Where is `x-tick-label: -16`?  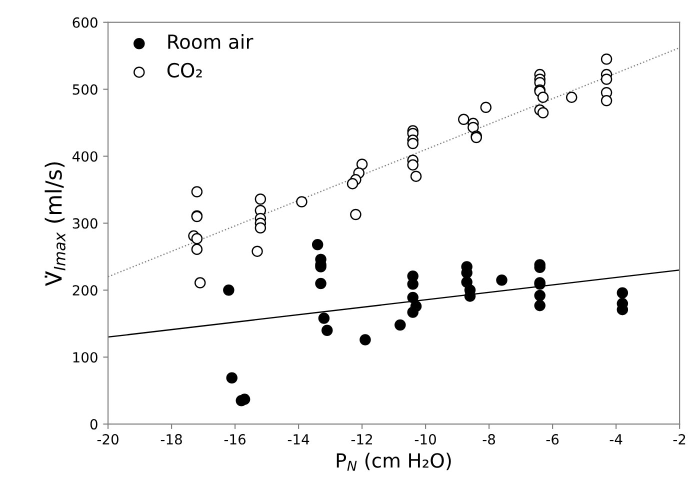
x-tick-label: -16 is located at coordinates (235, 439).